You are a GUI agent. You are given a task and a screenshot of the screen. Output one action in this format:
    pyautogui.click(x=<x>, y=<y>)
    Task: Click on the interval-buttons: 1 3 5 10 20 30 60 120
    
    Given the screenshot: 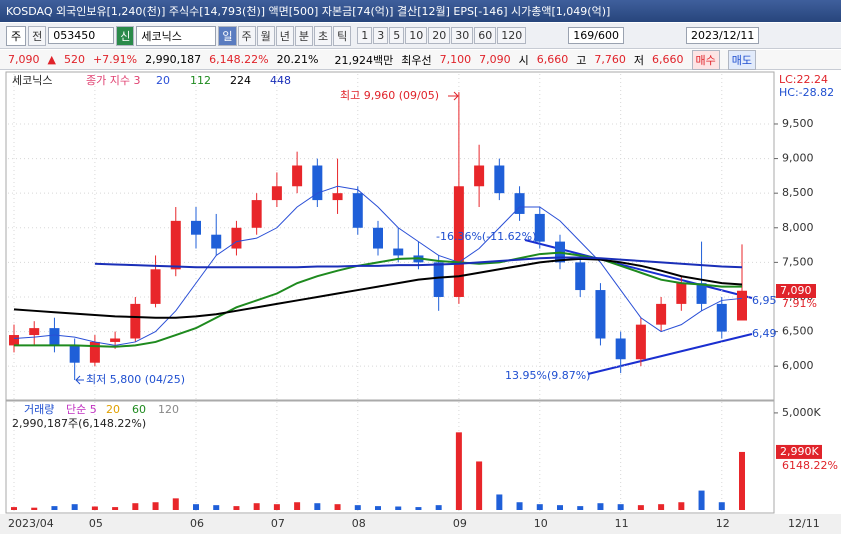 What is the action you would take?
    pyautogui.click(x=442, y=35)
    